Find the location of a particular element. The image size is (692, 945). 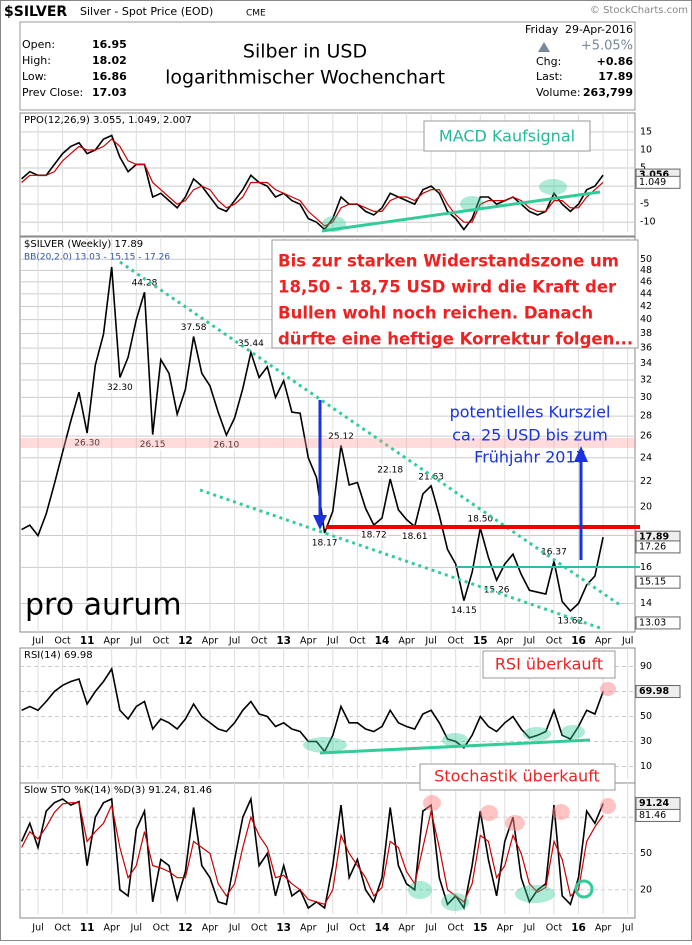

note-text: Bis zur starken Widerstandszone um is located at coordinates (448, 261).